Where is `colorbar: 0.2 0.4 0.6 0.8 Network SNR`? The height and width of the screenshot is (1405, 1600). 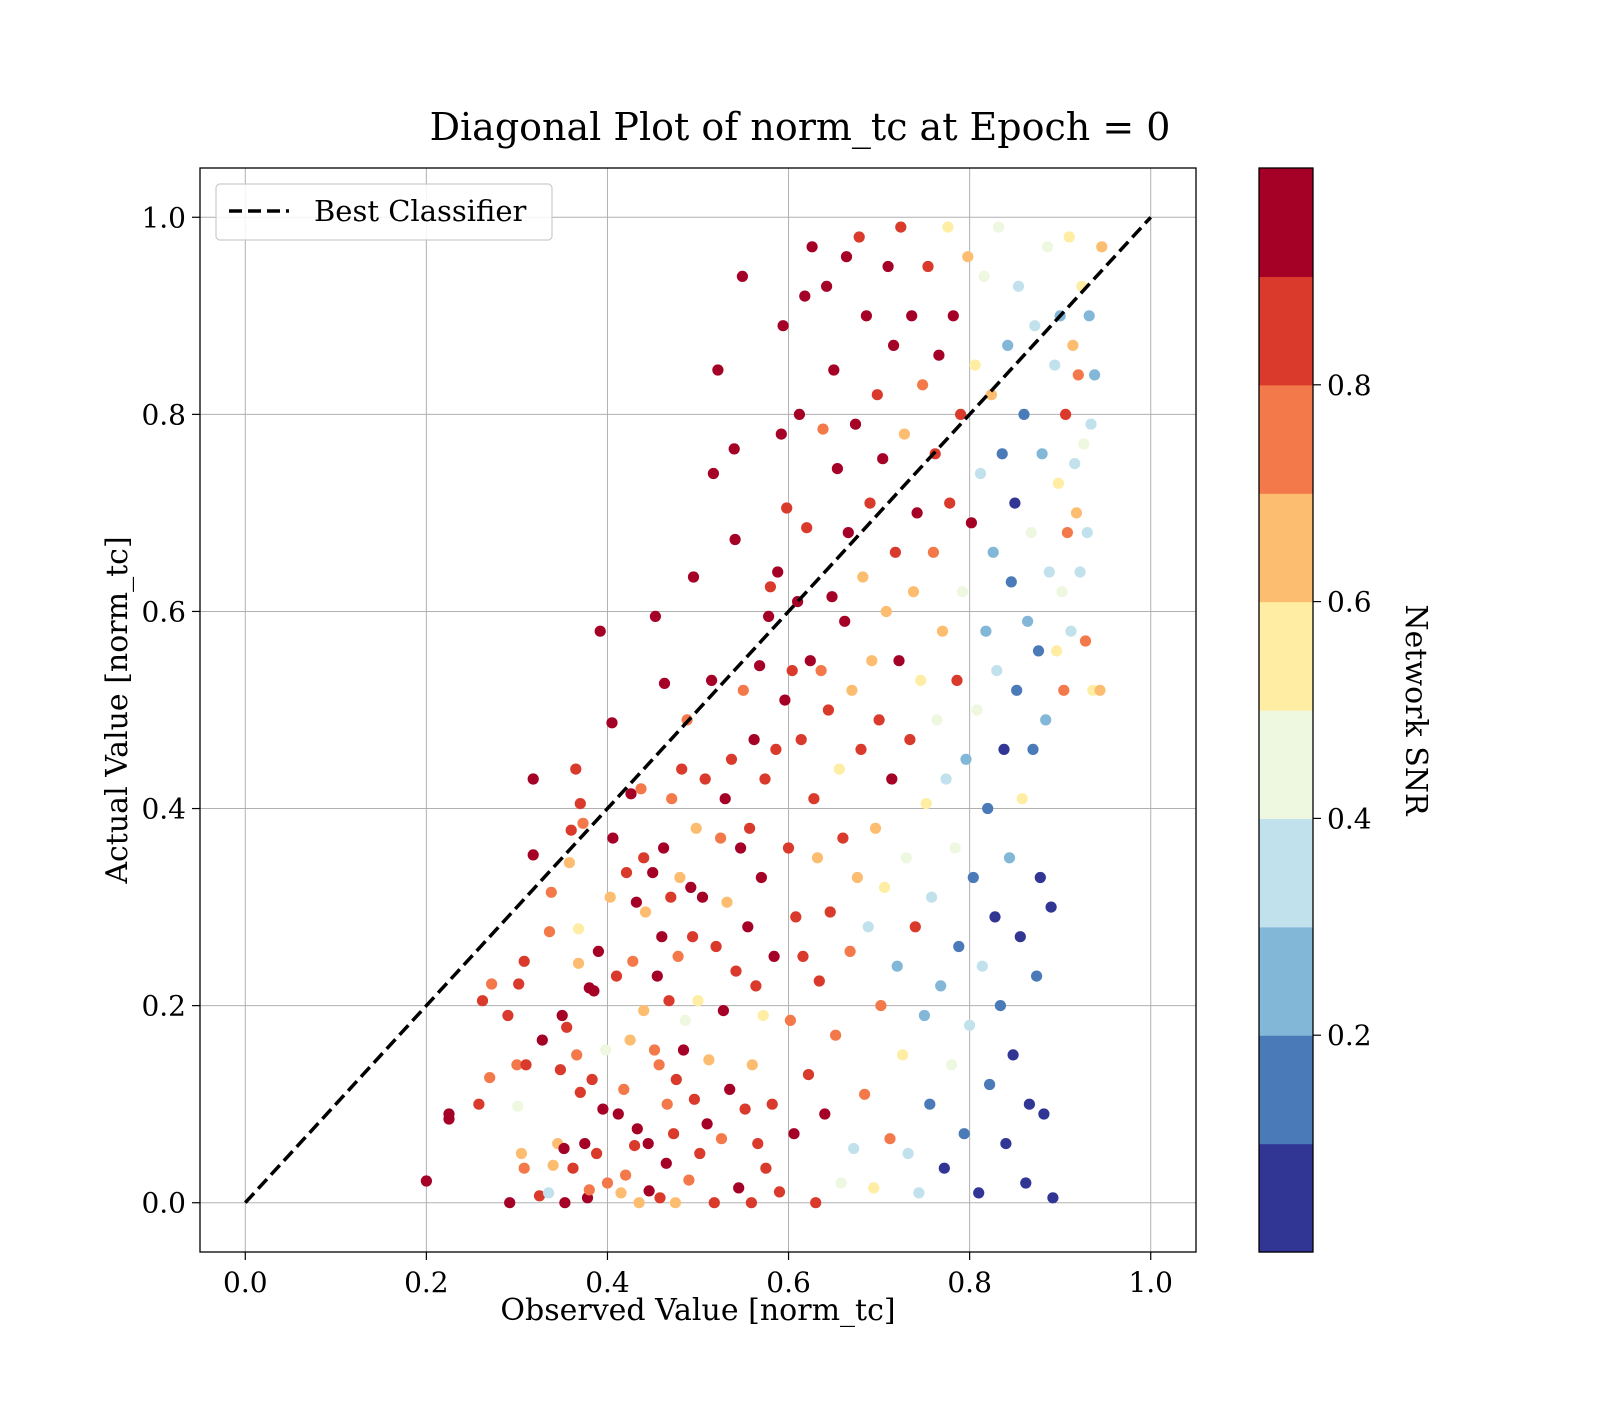 colorbar: 0.2 0.4 0.6 0.8 Network SNR is located at coordinates (1345, 710).